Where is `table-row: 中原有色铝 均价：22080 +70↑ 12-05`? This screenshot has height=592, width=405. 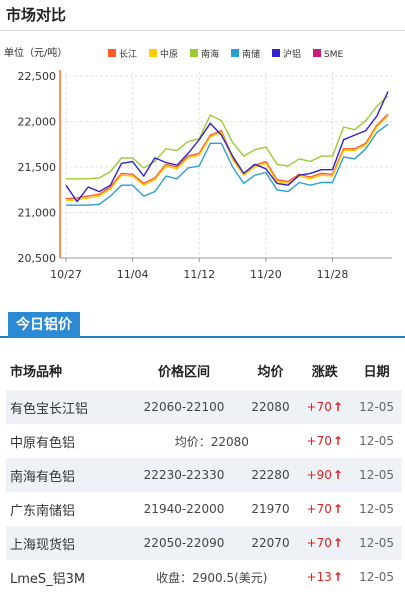
table-row: 中原有色铝 均价：22080 +70↑ 12-05 is located at coordinates (204, 441).